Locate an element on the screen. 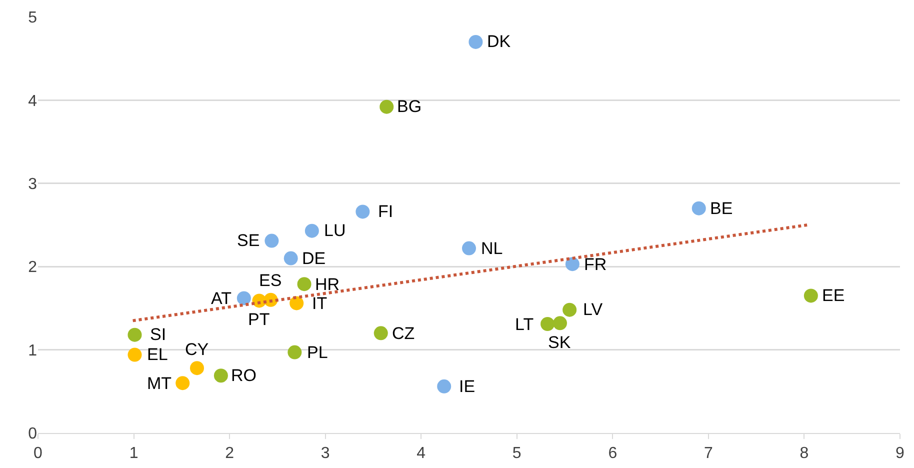  x-tick-label: 5 is located at coordinates (517, 453).